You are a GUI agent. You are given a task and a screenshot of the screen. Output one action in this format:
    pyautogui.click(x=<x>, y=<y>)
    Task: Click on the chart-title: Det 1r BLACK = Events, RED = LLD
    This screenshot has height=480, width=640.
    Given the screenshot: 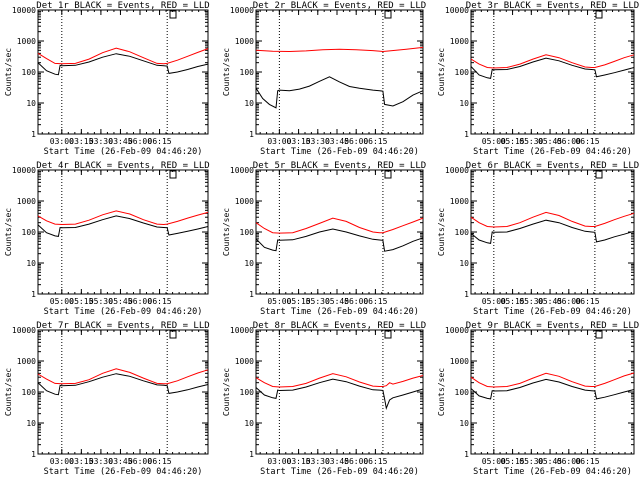 What is the action you would take?
    pyautogui.click(x=122, y=6)
    